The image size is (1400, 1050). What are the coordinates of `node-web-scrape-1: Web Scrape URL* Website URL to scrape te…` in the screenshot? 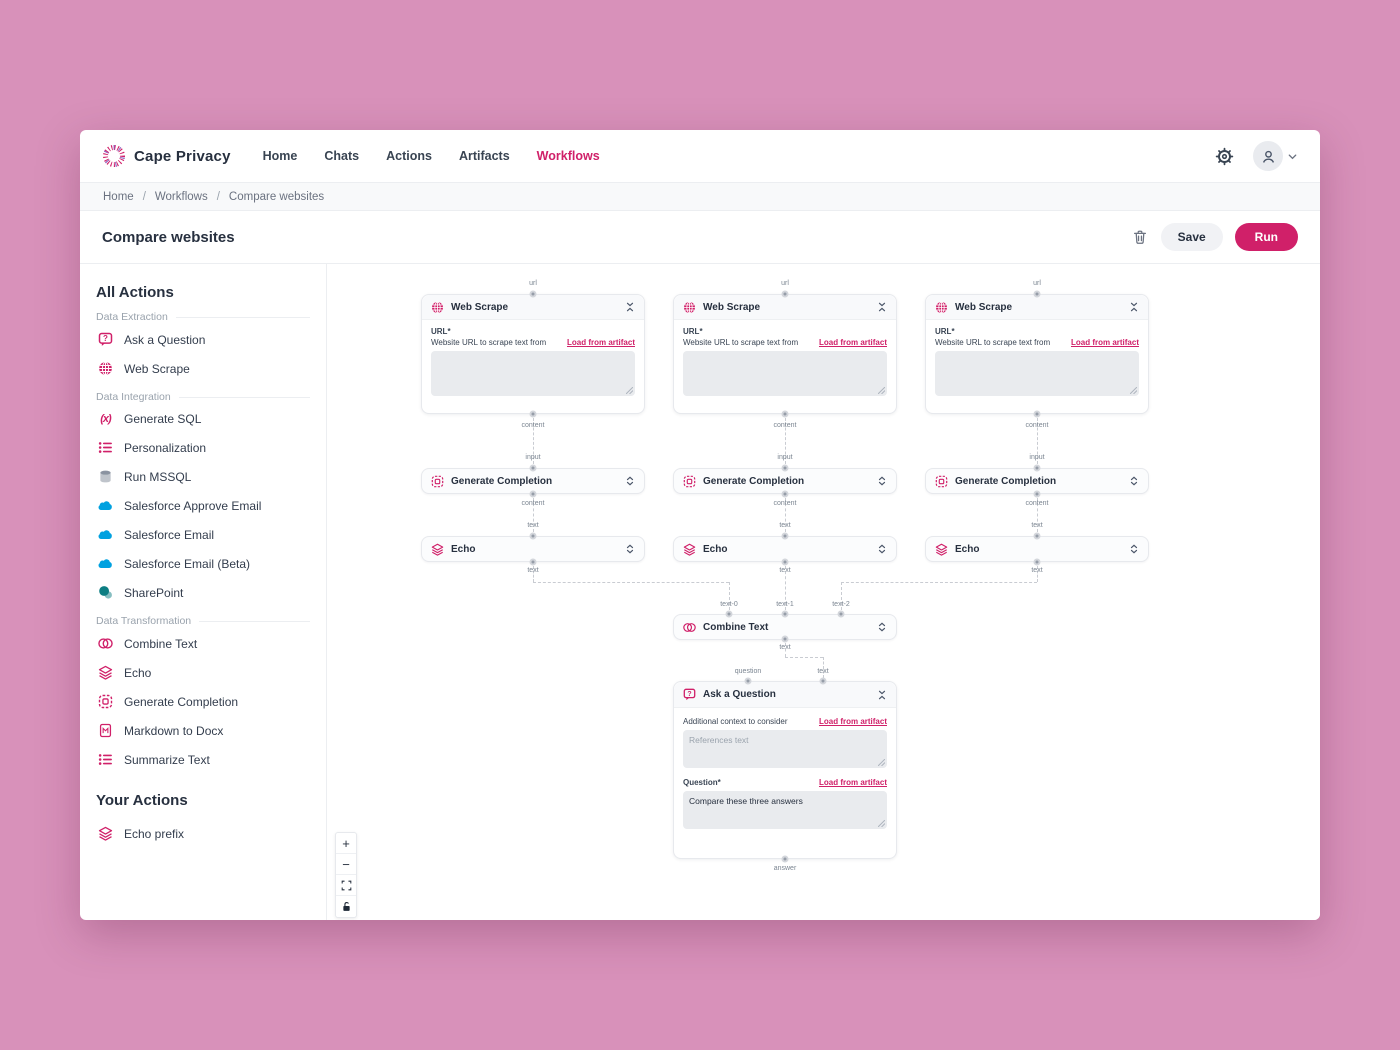 It's located at (533, 354).